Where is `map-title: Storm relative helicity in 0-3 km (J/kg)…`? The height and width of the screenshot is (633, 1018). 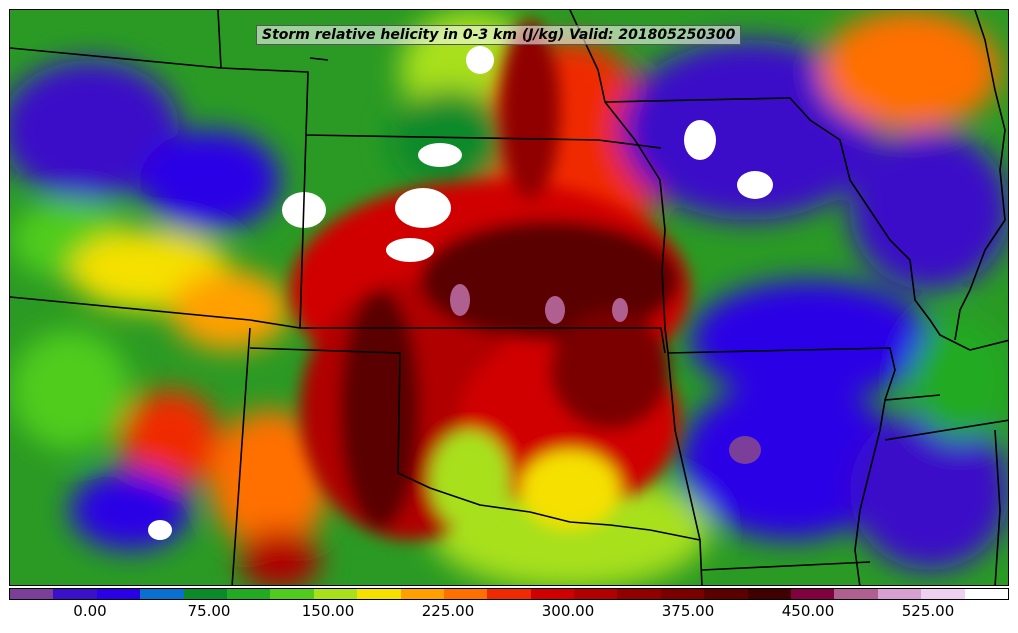
map-title: Storm relative helicity in 0-3 km (J/kg)… is located at coordinates (499, 35).